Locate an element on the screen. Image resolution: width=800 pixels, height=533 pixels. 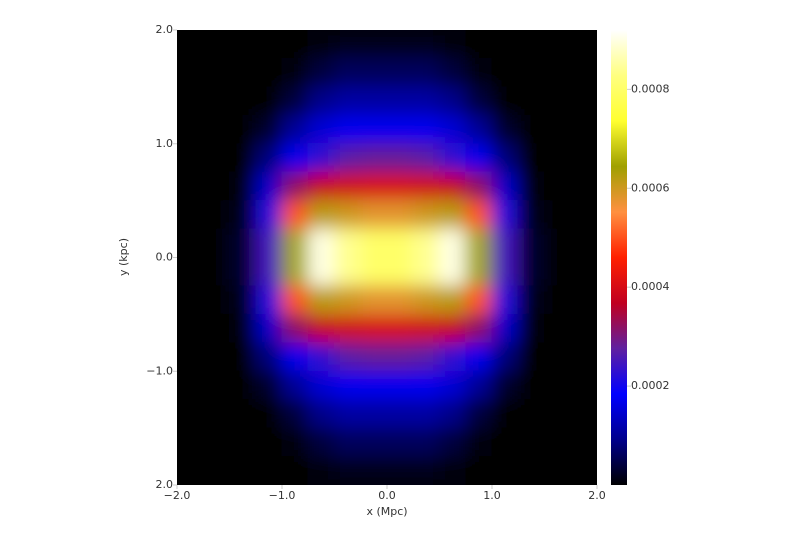
y-tick-label: 0.0 is located at coordinates (165, 257).